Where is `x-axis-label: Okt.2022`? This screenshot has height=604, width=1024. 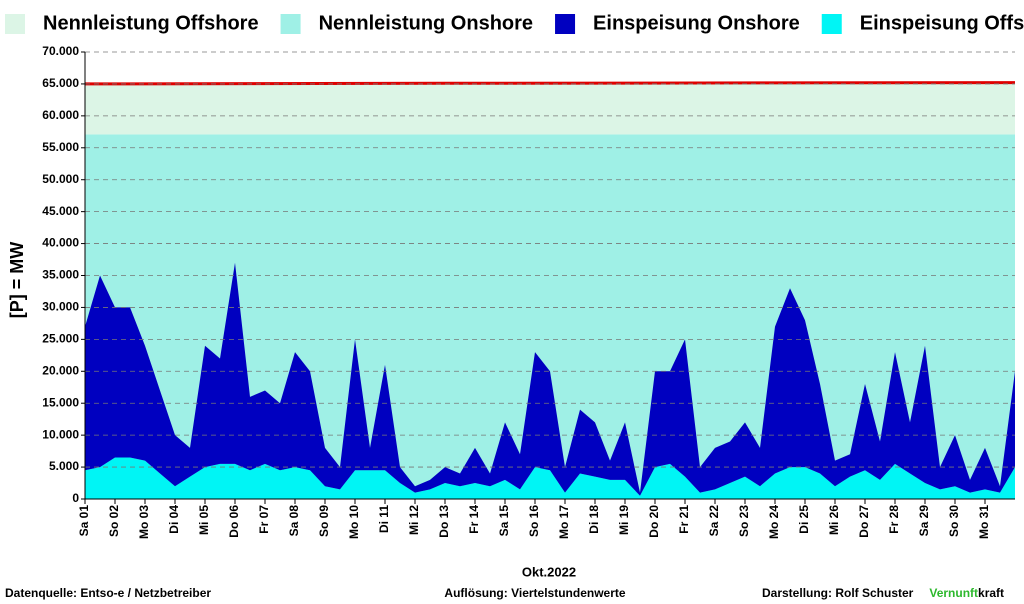
x-axis-label: Okt.2022 is located at coordinates (549, 571).